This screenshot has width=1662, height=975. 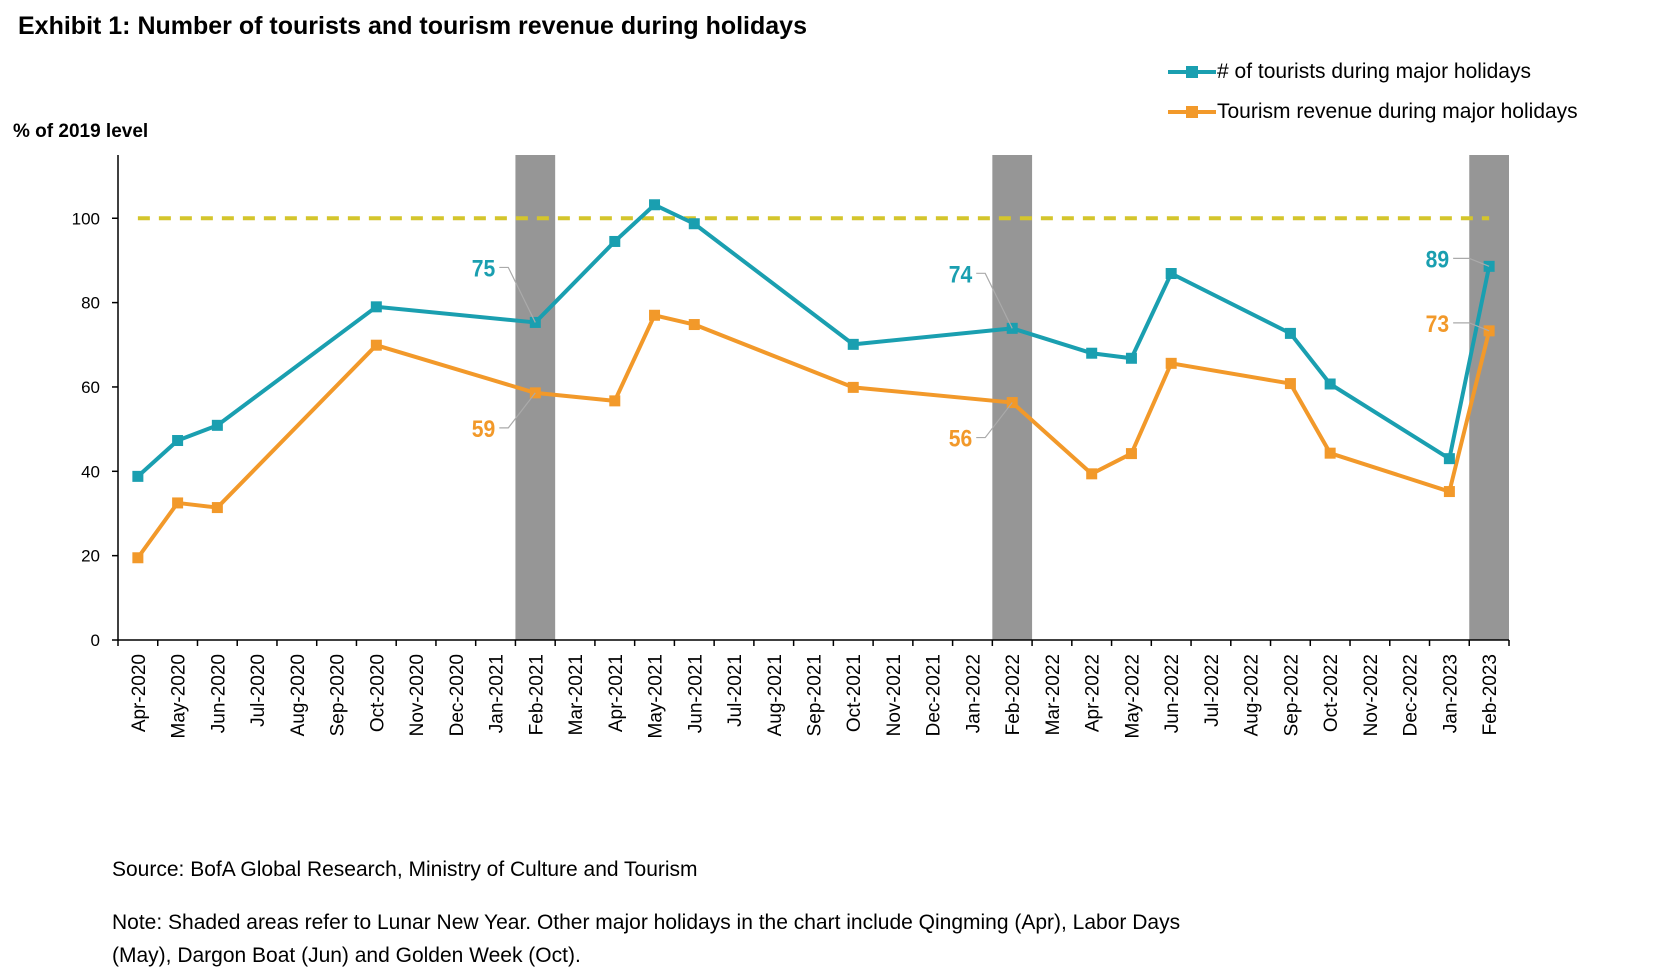 I want to click on legend-swatch-revenue, so click(x=1192, y=112).